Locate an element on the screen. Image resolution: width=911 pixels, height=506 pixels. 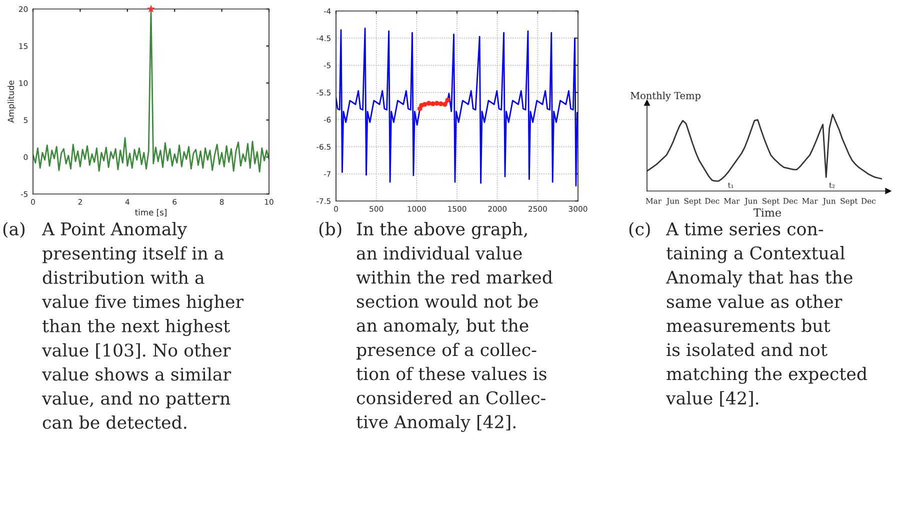
text: A time series con- taining a Contextual Anomaly that has the same value as other measurements but is isolated and not matching the expected value [42]. is located at coordinates (767, 314).